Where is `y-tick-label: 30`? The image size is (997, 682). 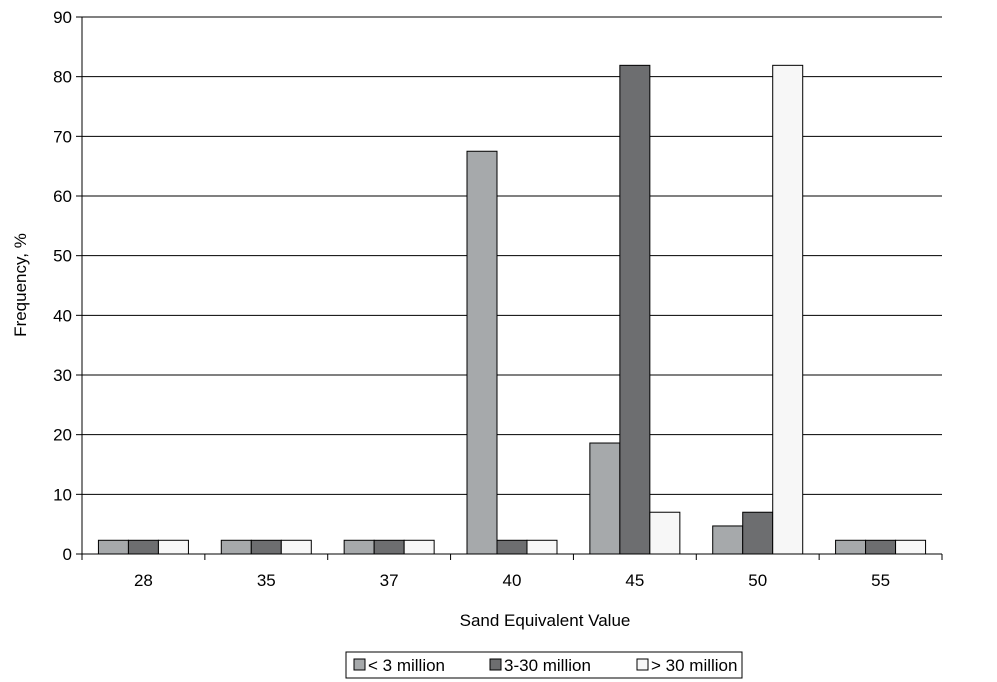
y-tick-label: 30 is located at coordinates (62, 375).